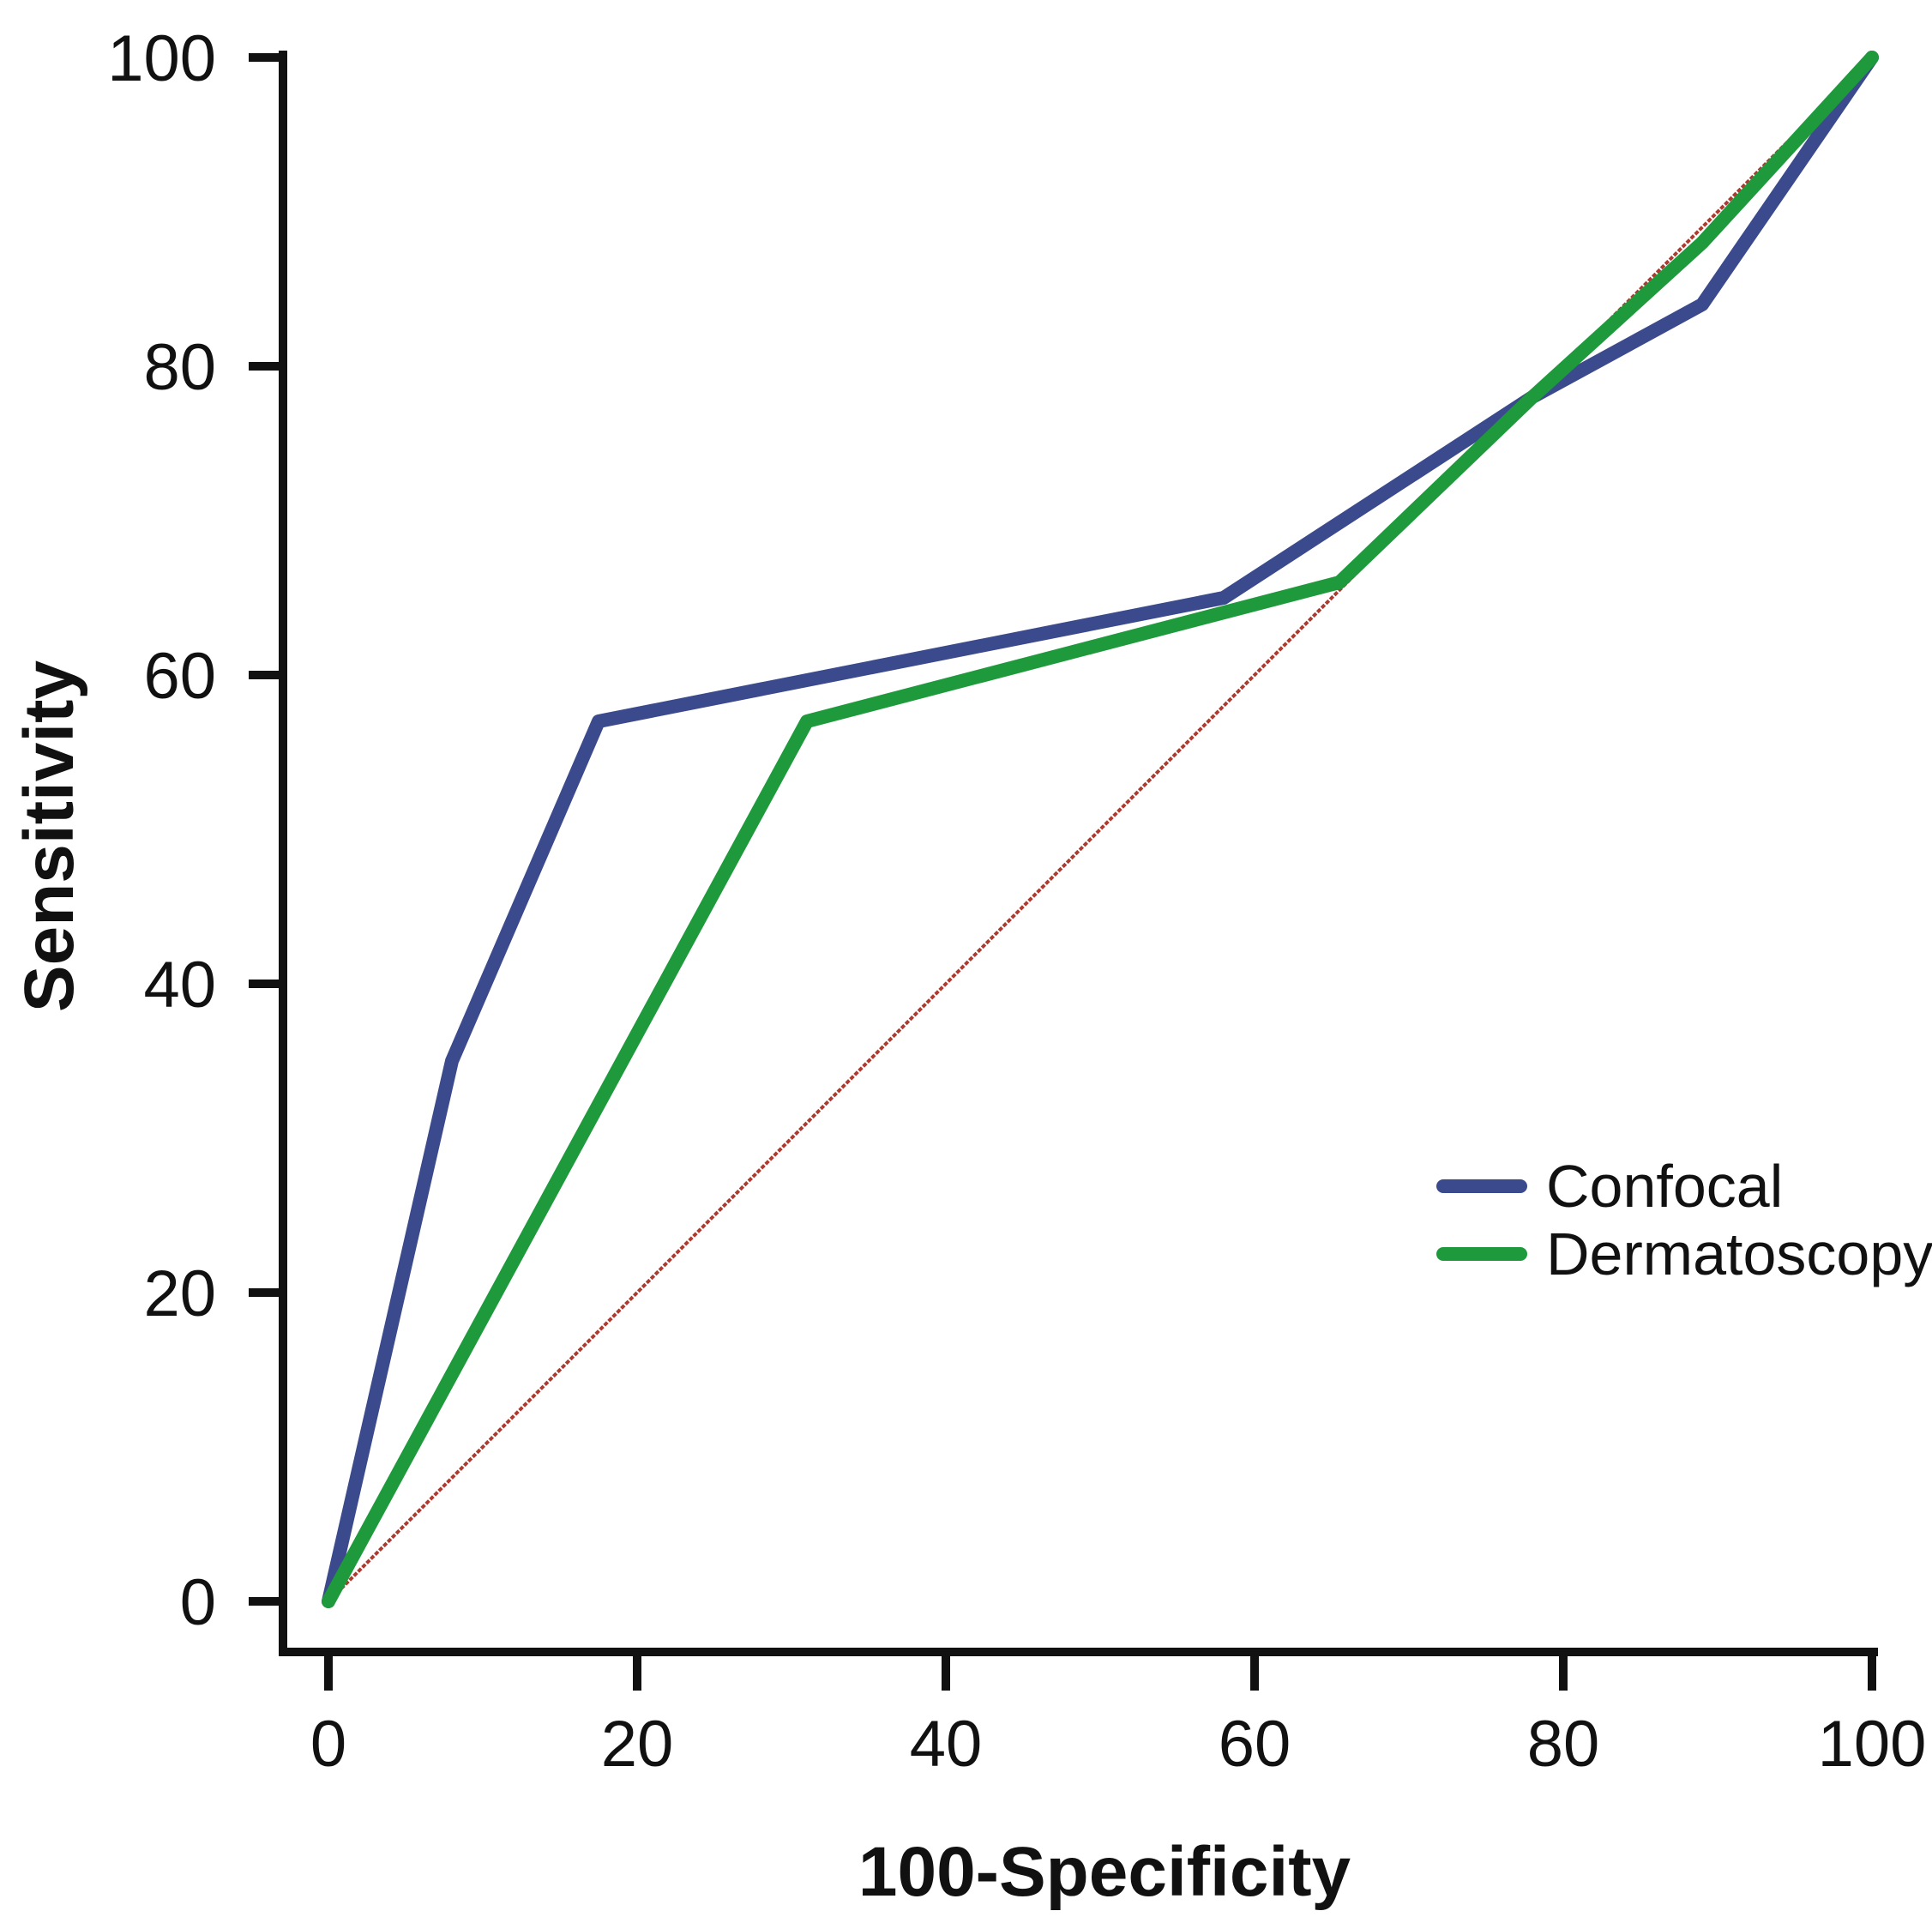 This screenshot has width=1932, height=1923. I want to click on x-ticks: 0 20 40 60 80 100, so click(1118, 1717).